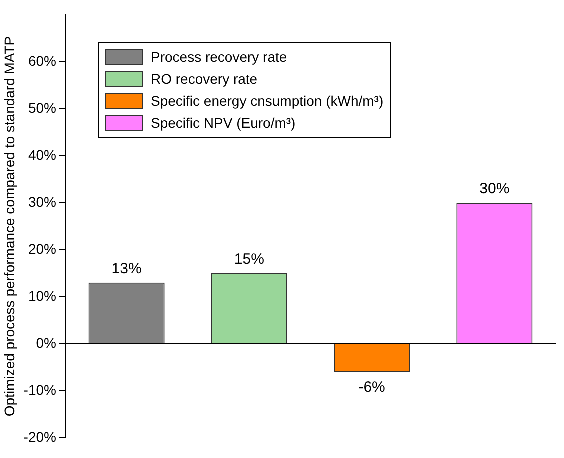 This screenshot has width=564, height=458. What do you see at coordinates (42, 60) in the screenshot?
I see `y-tick-label: 60%` at bounding box center [42, 60].